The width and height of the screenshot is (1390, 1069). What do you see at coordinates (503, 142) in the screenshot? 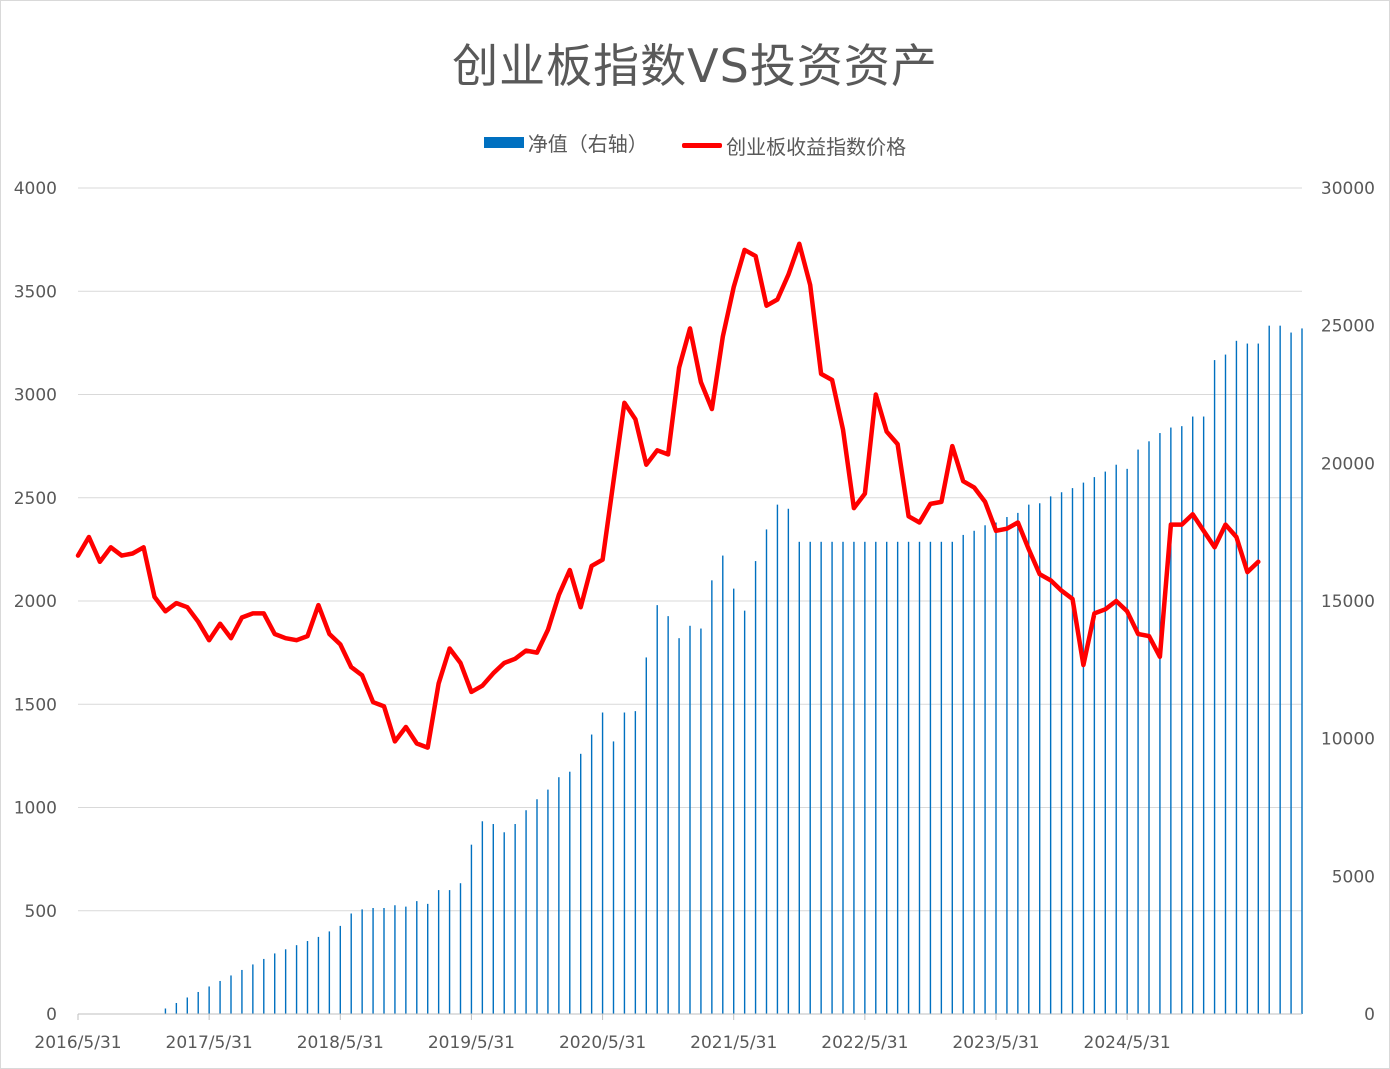
I see `legend-swatch-bar` at bounding box center [503, 142].